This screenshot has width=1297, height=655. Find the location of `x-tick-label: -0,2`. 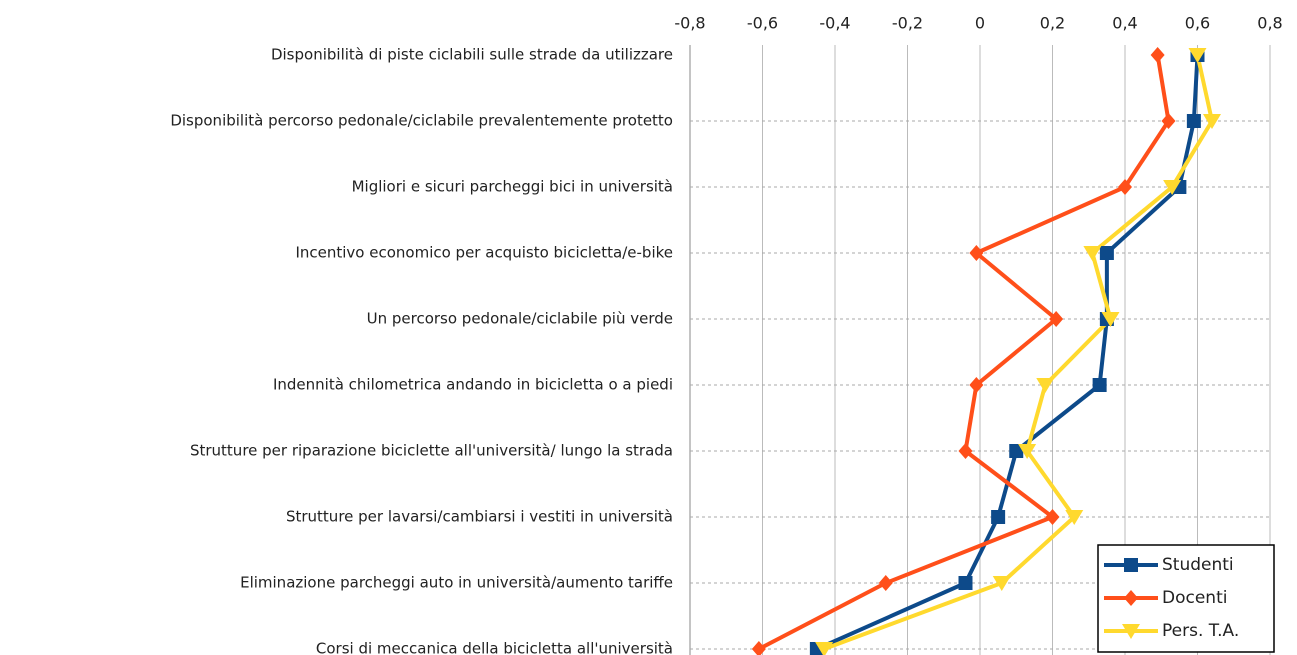

x-tick-label: -0,2 is located at coordinates (907, 23).